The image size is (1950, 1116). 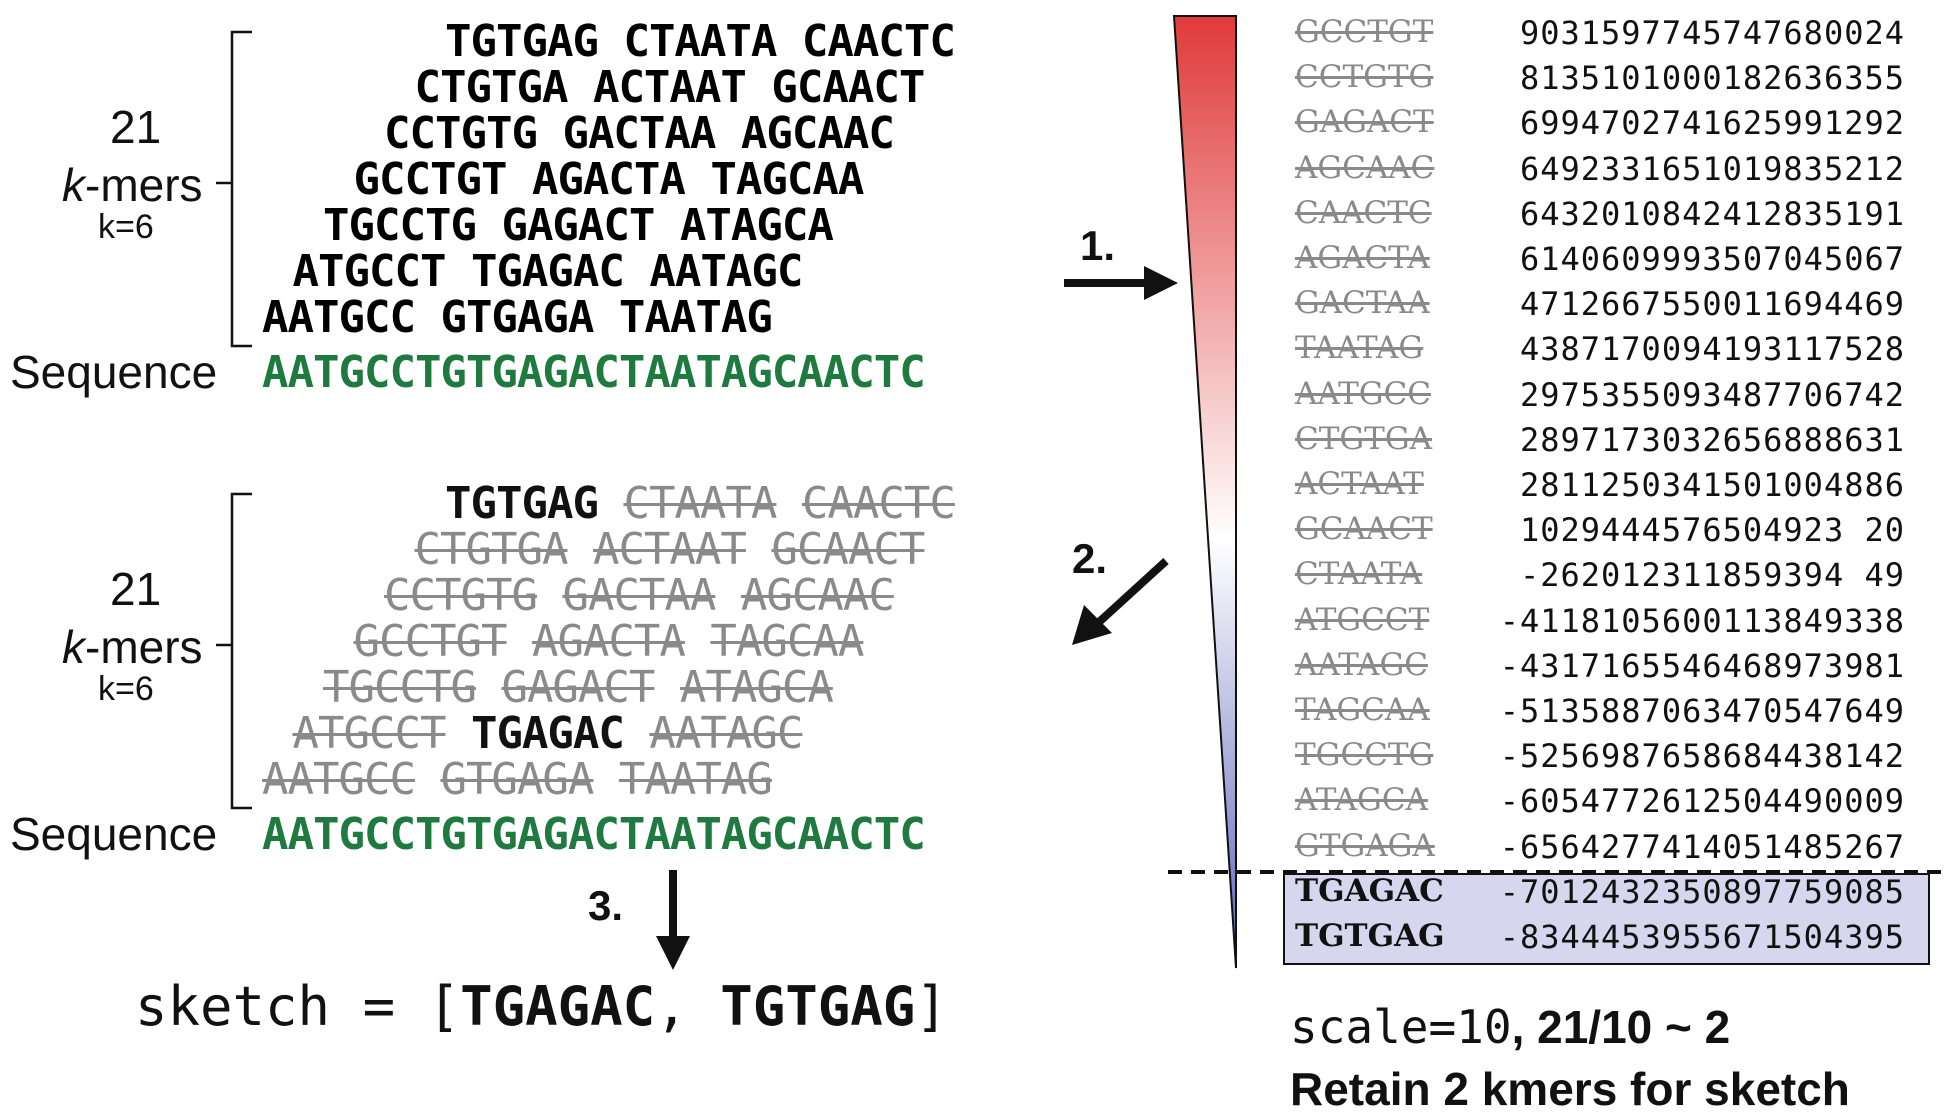 What do you see at coordinates (606, 905) in the screenshot?
I see `step-3-label: 3.` at bounding box center [606, 905].